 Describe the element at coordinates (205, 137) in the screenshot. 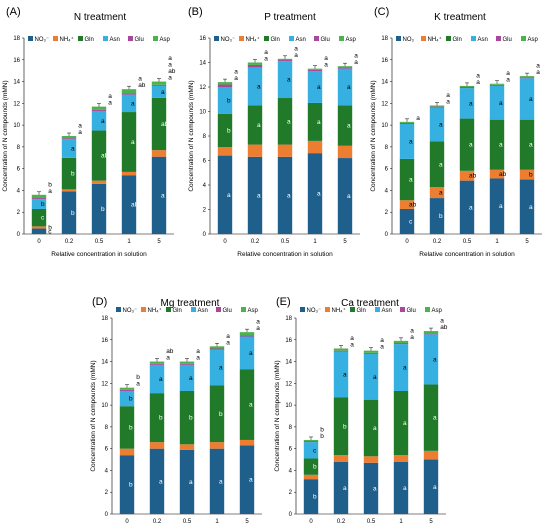

I see `y-tick-label: 8` at that location.